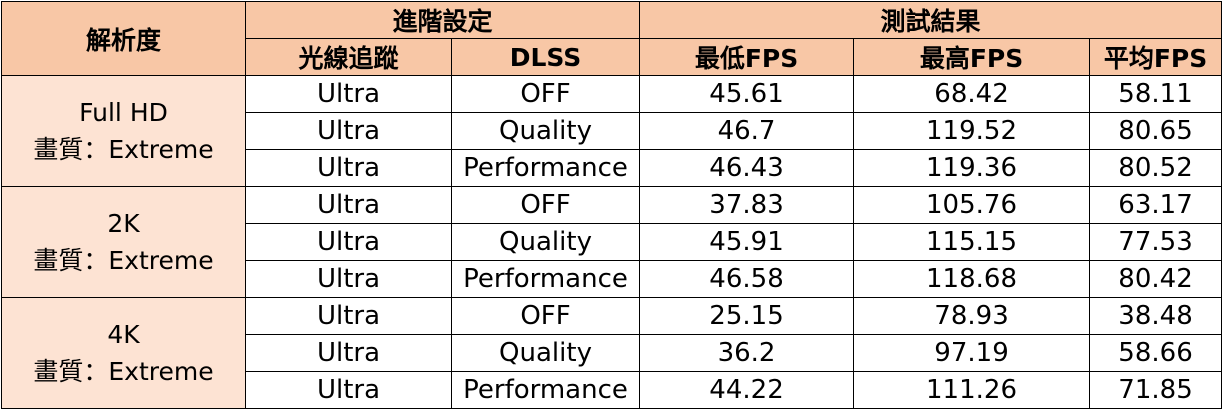 The height and width of the screenshot is (415, 1222). Describe the element at coordinates (1155, 316) in the screenshot. I see `avg-fps-cell: 38.48` at that location.